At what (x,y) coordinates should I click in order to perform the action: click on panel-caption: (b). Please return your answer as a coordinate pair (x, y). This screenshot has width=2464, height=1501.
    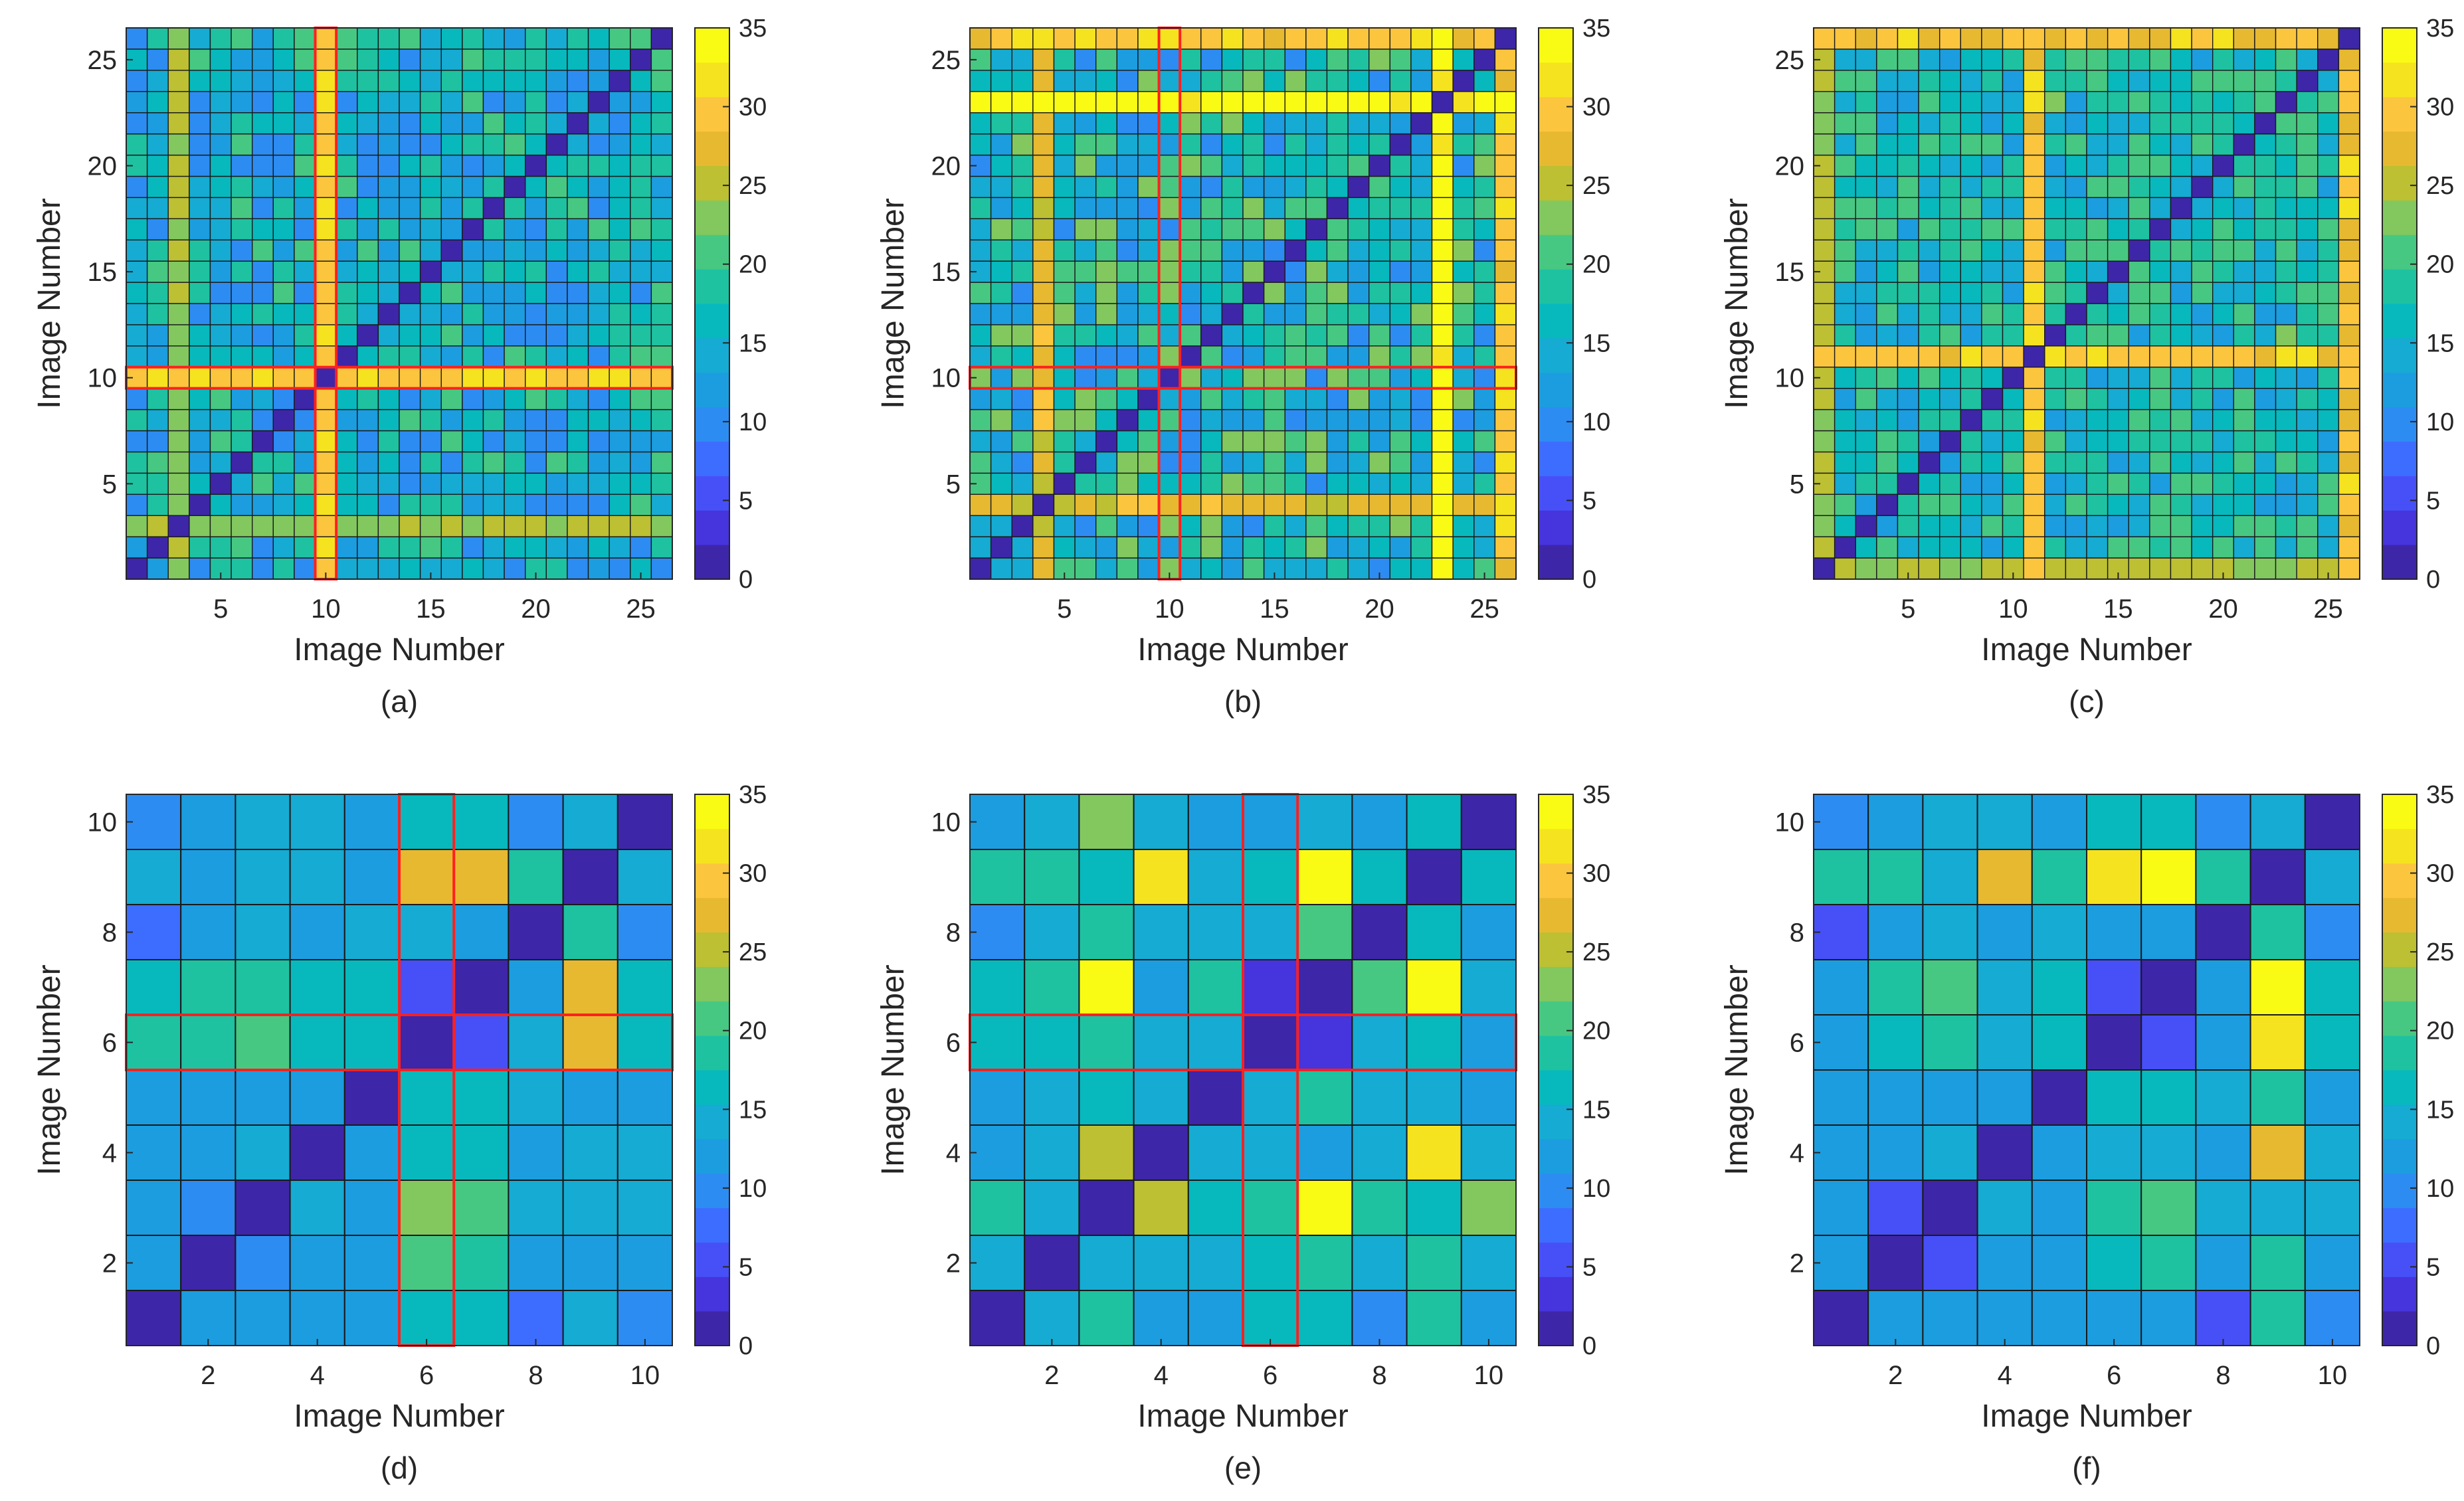
    Looking at the image, I should click on (1243, 701).